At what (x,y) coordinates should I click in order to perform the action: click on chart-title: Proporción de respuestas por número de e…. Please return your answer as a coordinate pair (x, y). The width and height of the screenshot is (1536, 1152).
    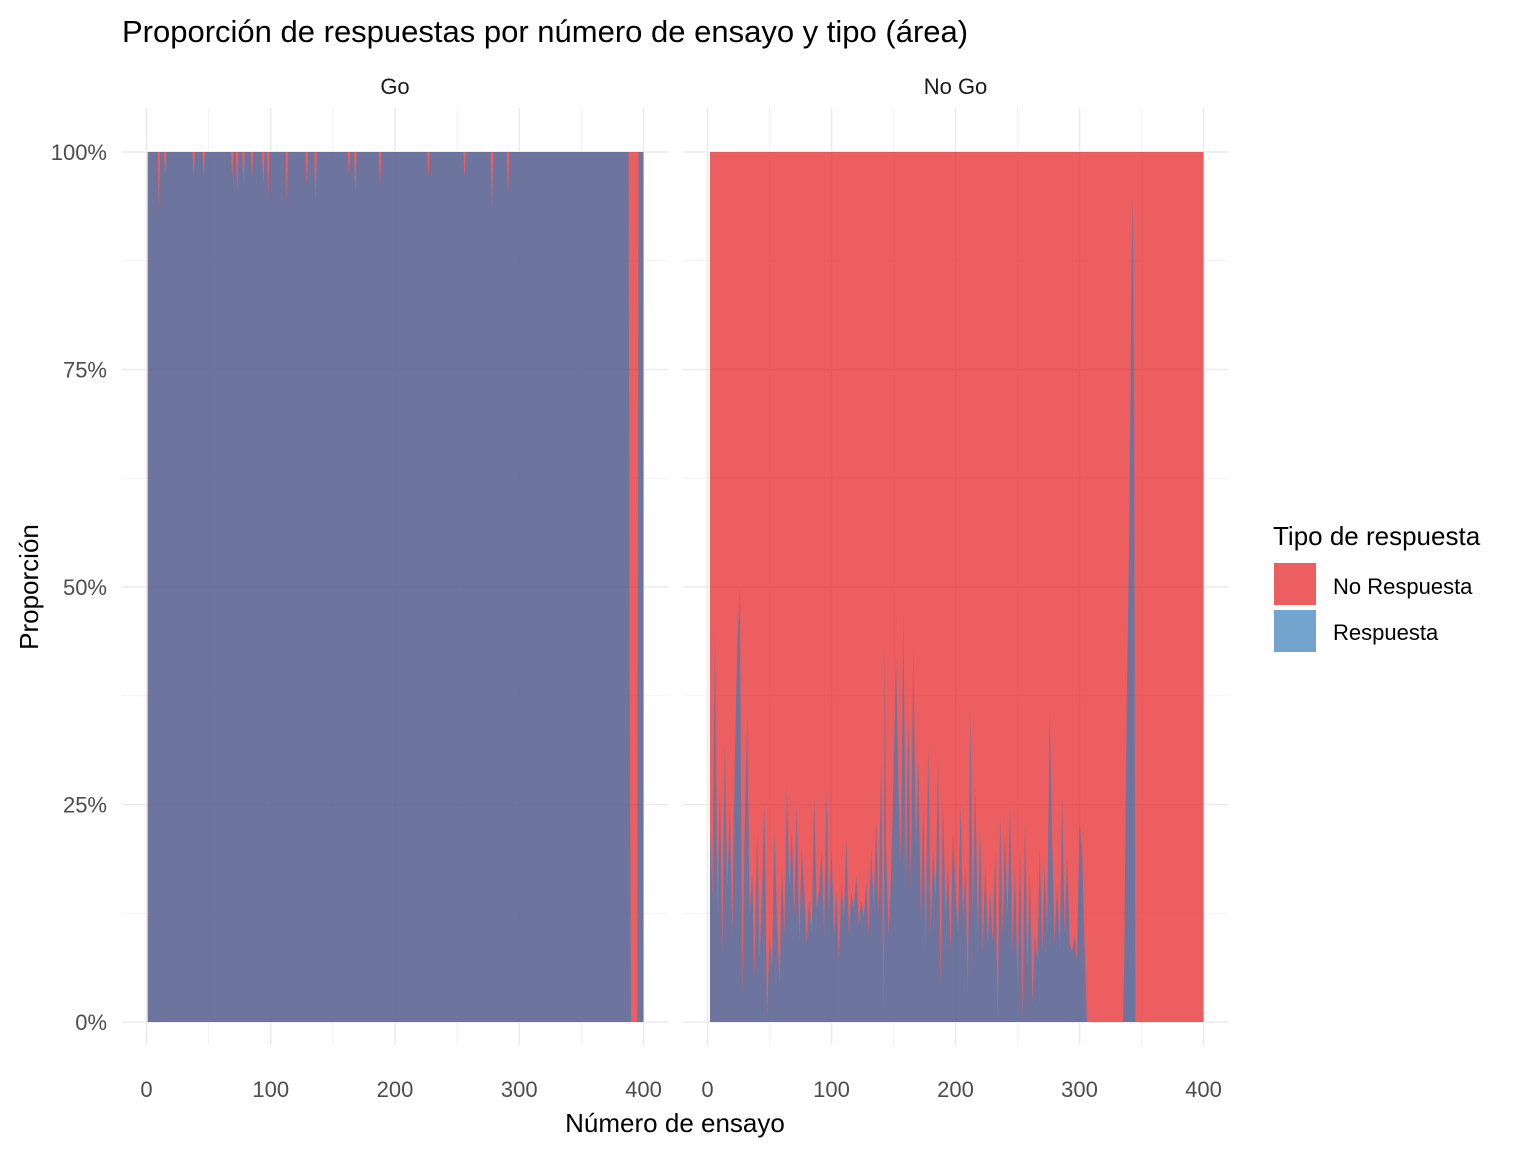
    Looking at the image, I should click on (545, 31).